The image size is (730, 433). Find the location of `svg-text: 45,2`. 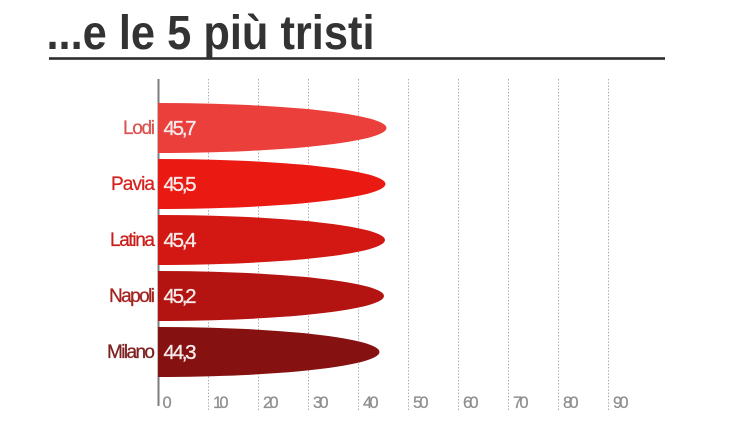

svg-text: 45,2 is located at coordinates (180, 296).